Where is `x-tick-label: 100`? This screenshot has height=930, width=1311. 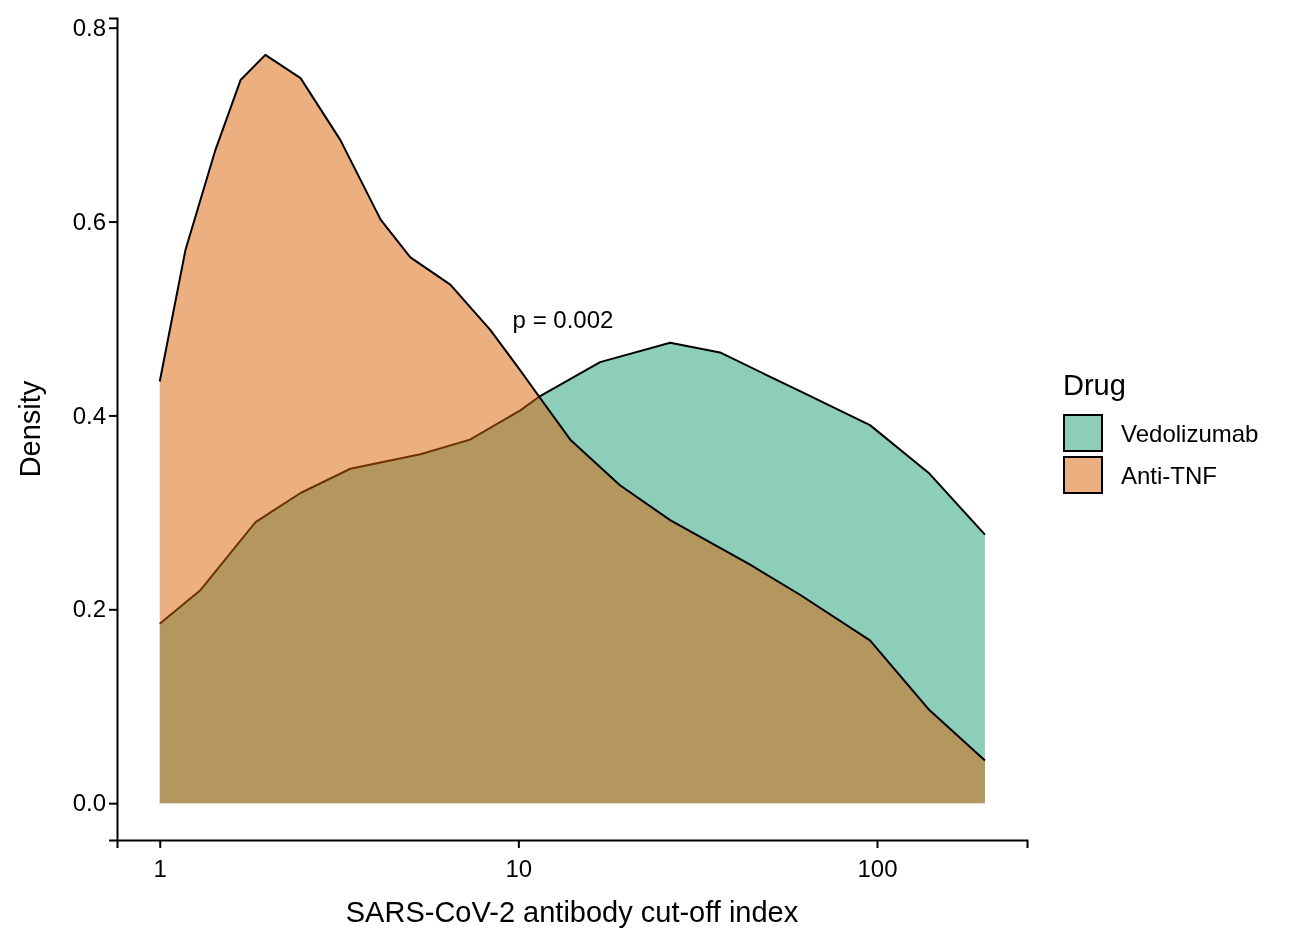
x-tick-label: 100 is located at coordinates (877, 869).